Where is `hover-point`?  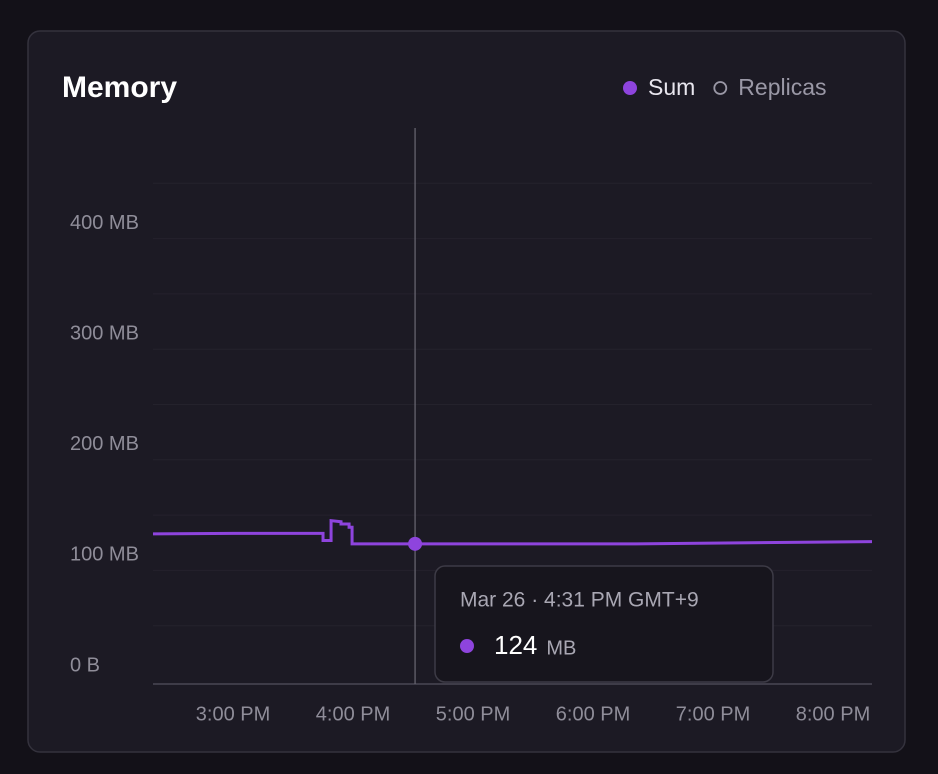
hover-point is located at coordinates (415, 543).